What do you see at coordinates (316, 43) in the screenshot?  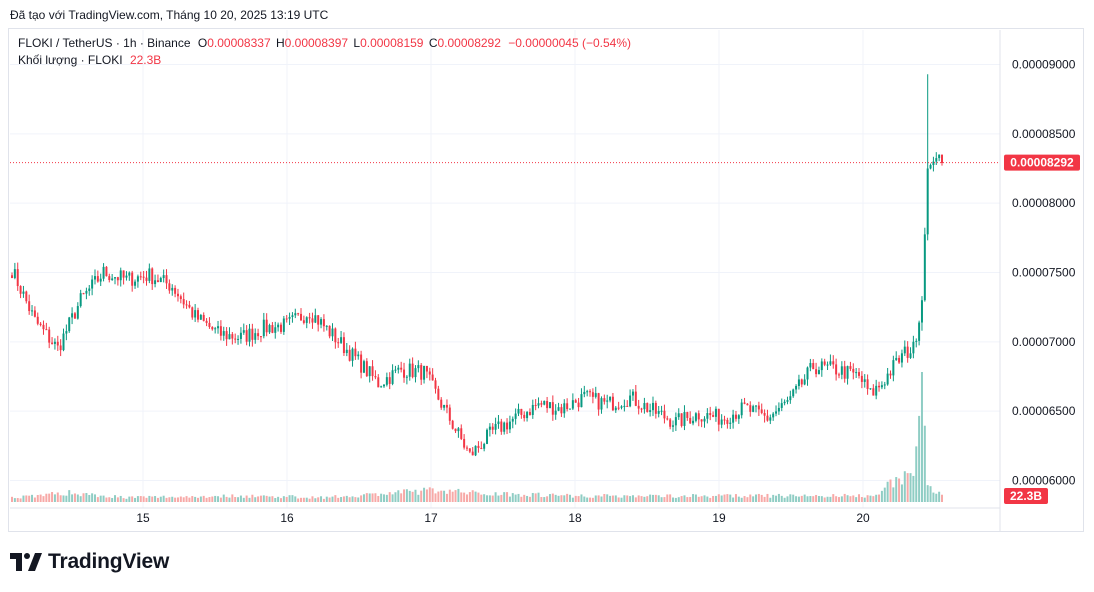 I see `high-value: 0.00008397` at bounding box center [316, 43].